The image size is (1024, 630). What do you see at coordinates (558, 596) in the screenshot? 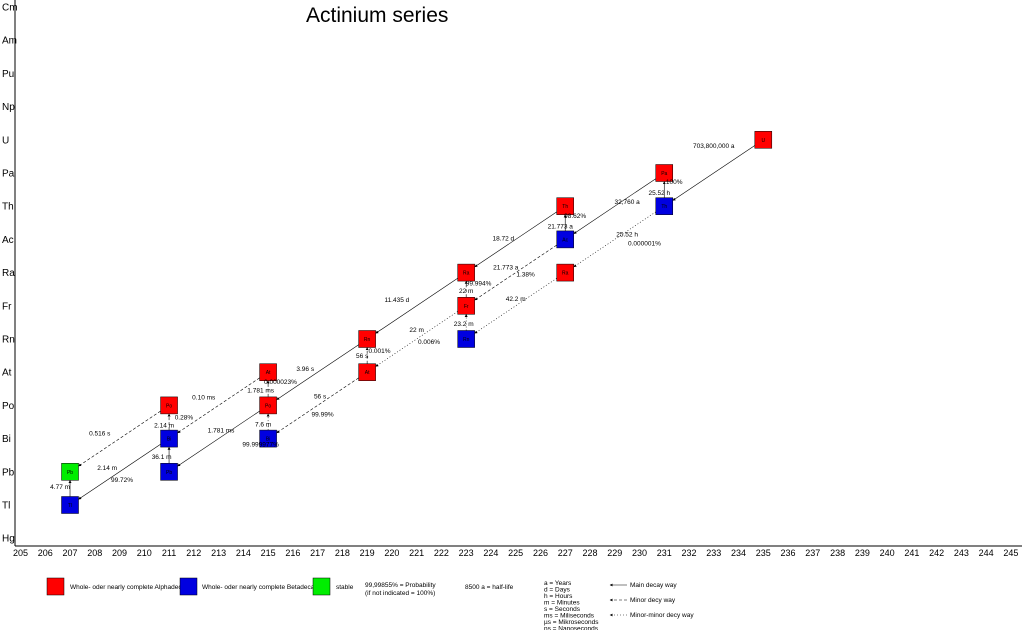
I see `legend-unit-item: h = Hours` at bounding box center [558, 596].